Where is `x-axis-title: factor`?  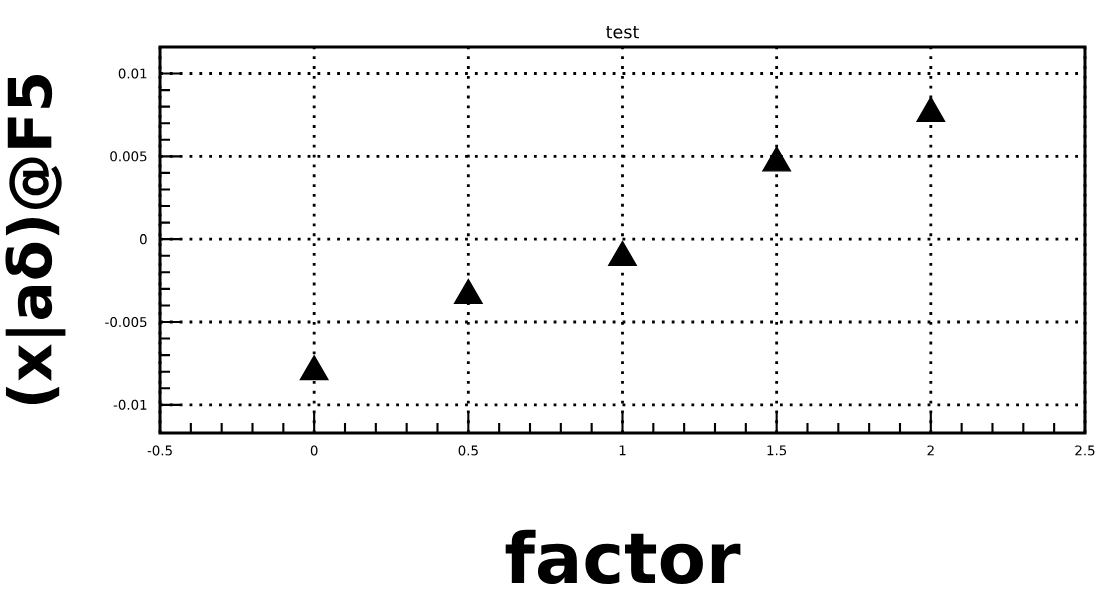 x-axis-title: factor is located at coordinates (623, 557).